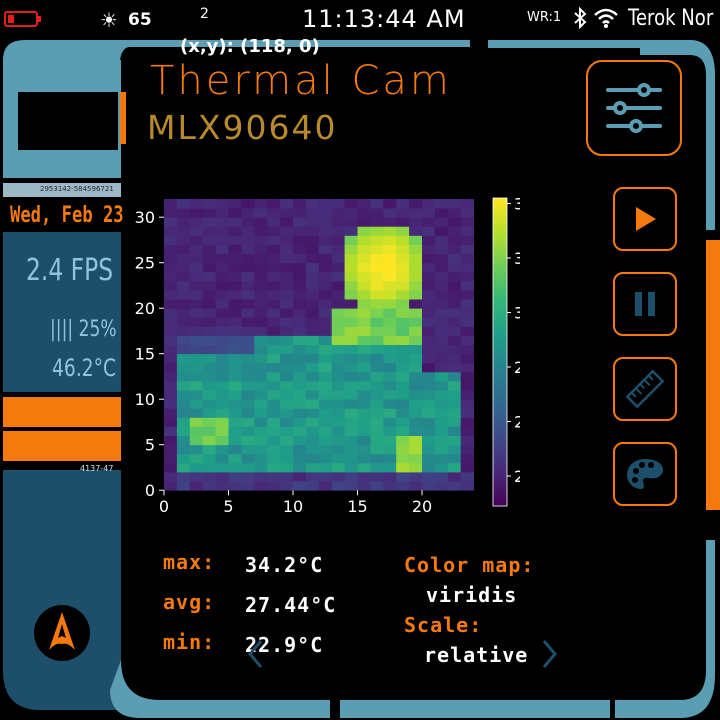 The width and height of the screenshot is (720, 720). Describe the element at coordinates (645, 219) in the screenshot. I see `play-button` at that location.